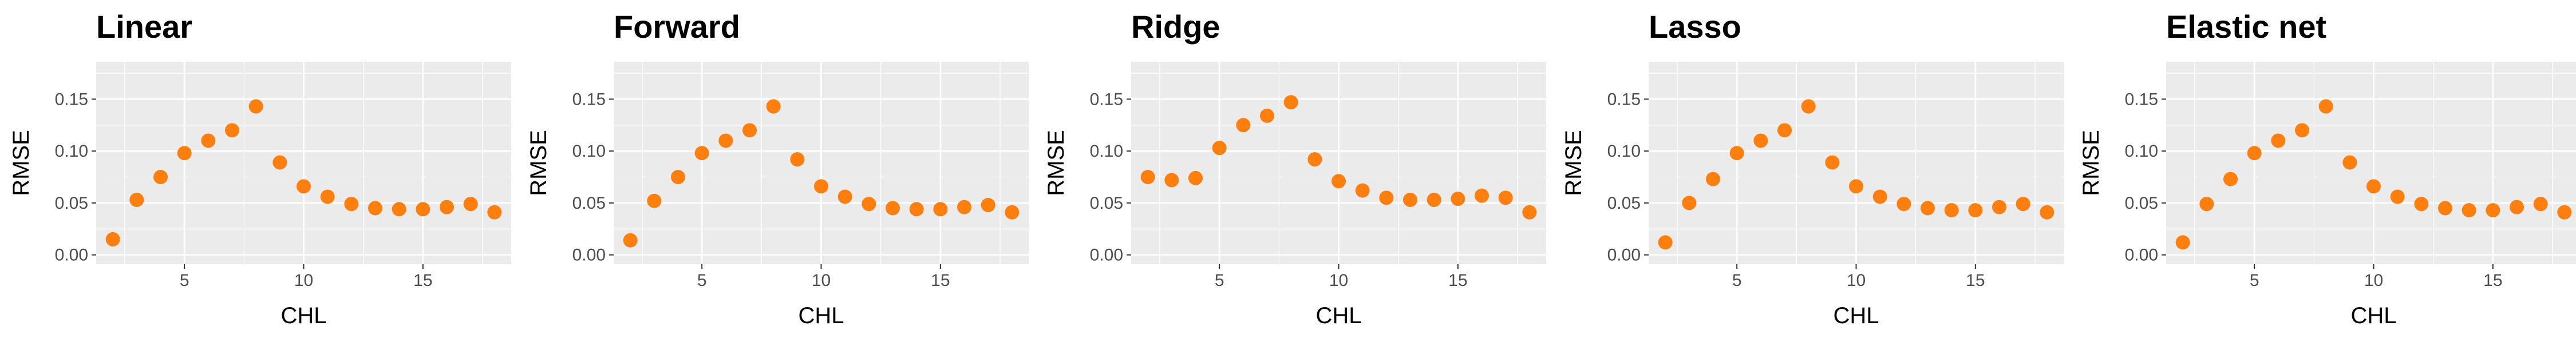 This screenshot has height=346, width=2576. What do you see at coordinates (2371, 163) in the screenshot?
I see `plot-background` at bounding box center [2371, 163].